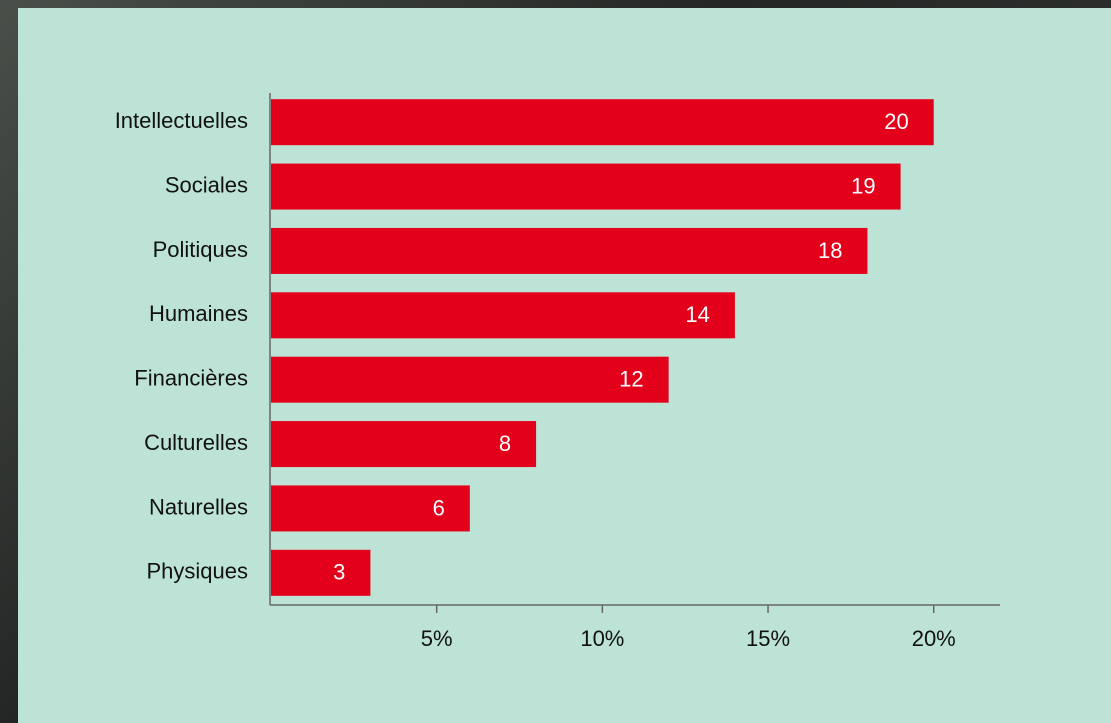  I want to click on bar-value-label: 6, so click(439, 507).